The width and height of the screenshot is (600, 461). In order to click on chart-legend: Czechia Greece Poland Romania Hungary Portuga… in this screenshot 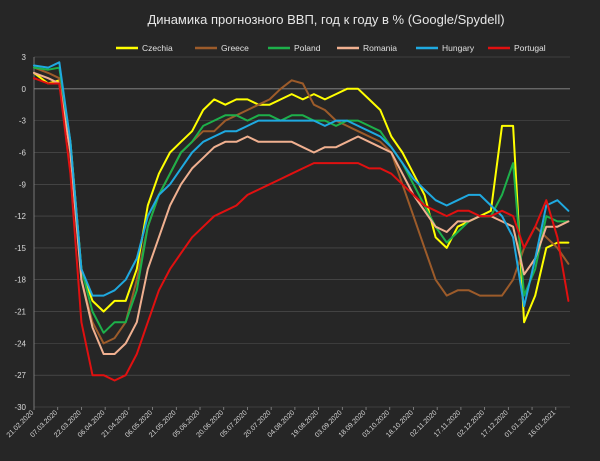, I will do `click(331, 48)`.